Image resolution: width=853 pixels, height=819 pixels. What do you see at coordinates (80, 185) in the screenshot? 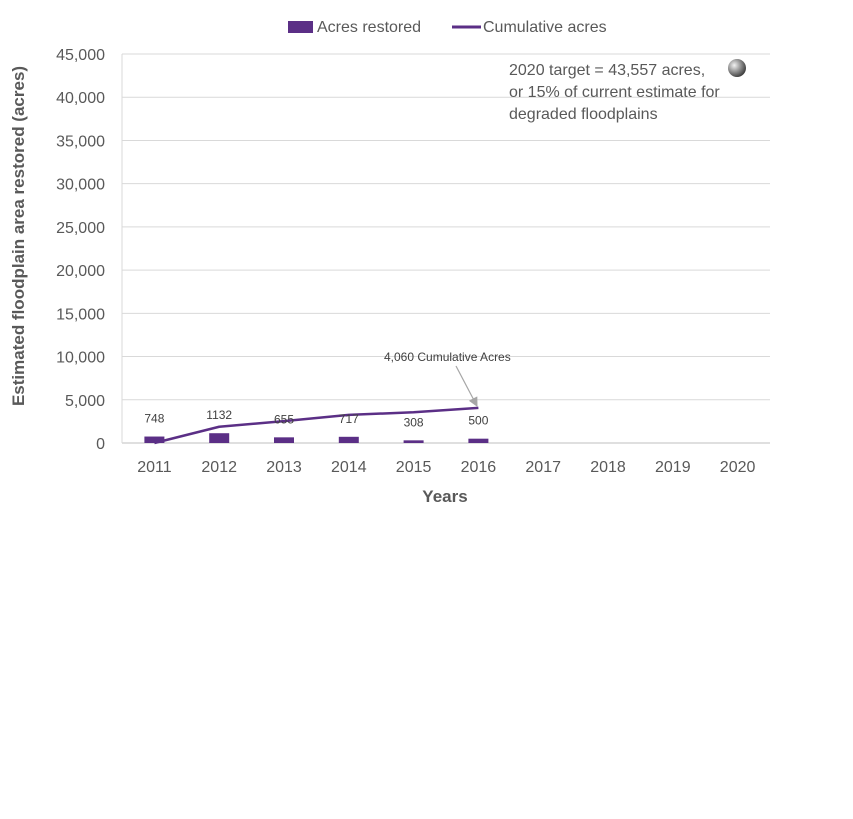
I see `y-tick-label: 30,000` at bounding box center [80, 185].